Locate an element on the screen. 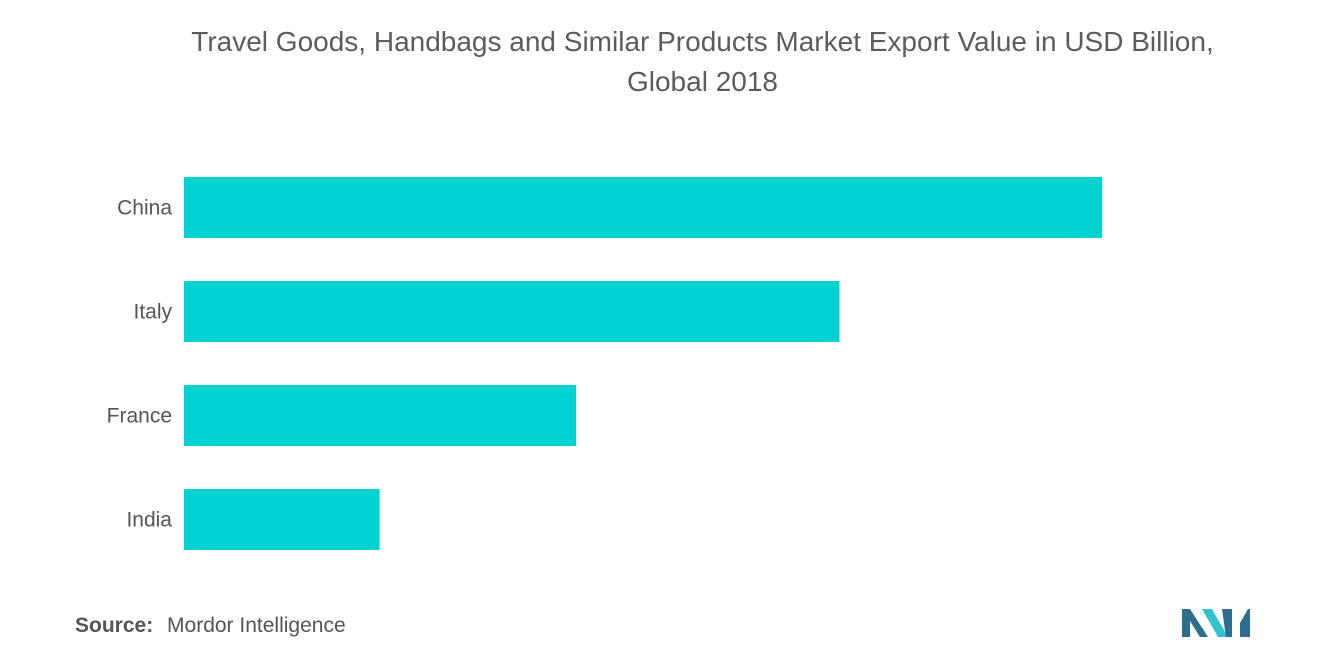 Image resolution: width=1320 pixels, height=665 pixels. category-label-china: China is located at coordinates (144, 208).